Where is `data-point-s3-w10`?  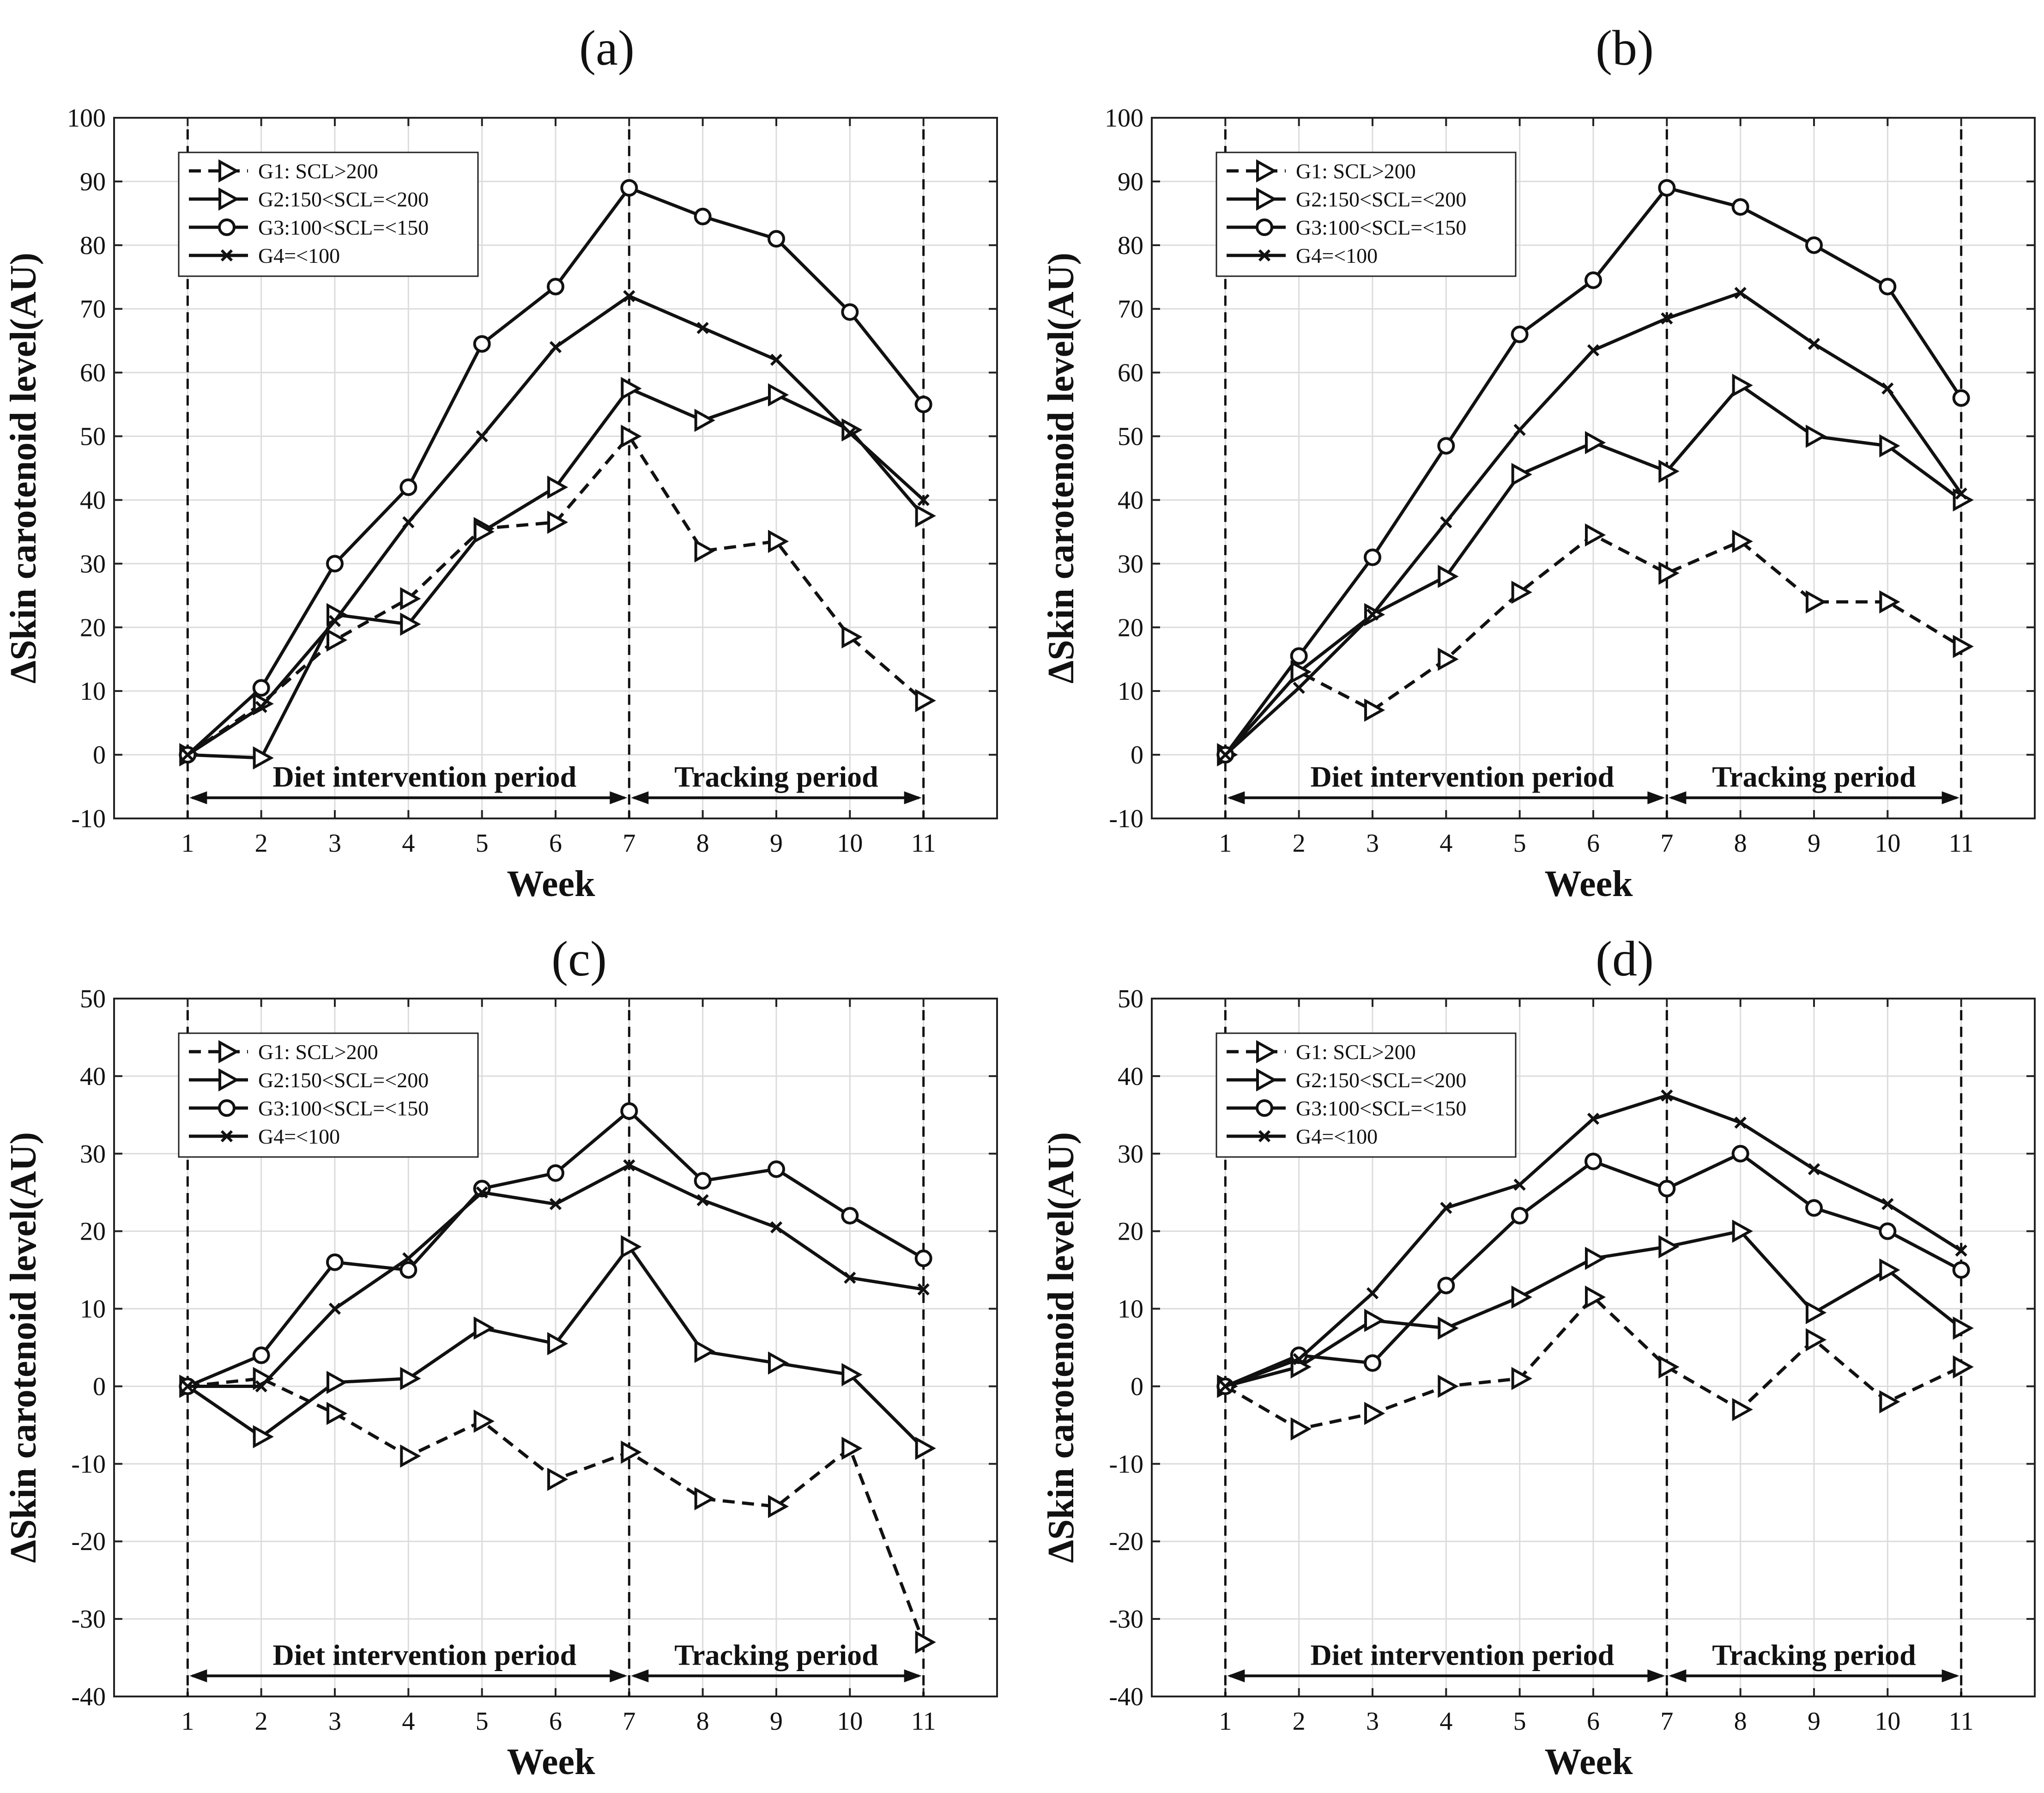
data-point-s3-w10 is located at coordinates (1888, 287).